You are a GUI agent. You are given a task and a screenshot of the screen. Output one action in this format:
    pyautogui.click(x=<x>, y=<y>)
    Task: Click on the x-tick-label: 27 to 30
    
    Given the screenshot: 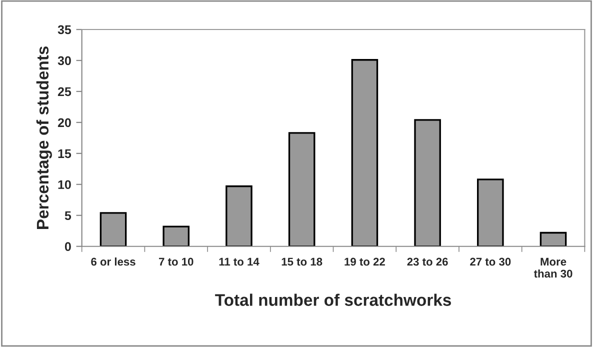 What is the action you would take?
    pyautogui.click(x=490, y=262)
    